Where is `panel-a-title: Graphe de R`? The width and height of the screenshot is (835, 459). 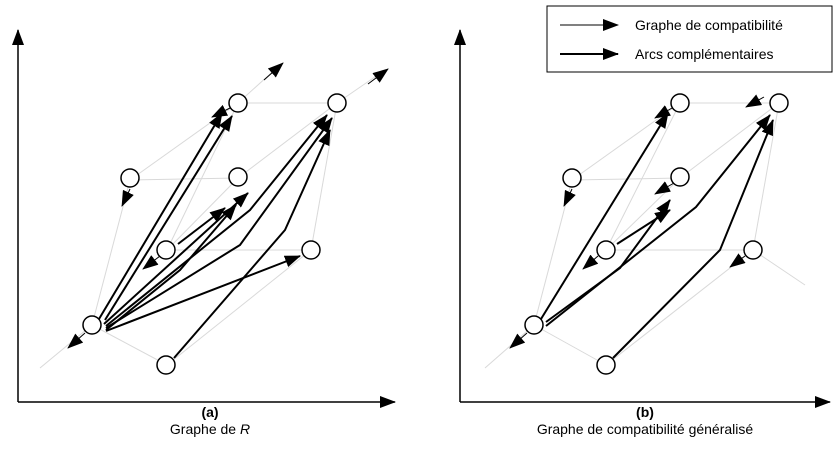
panel-a-title: Graphe de R is located at coordinates (210, 429).